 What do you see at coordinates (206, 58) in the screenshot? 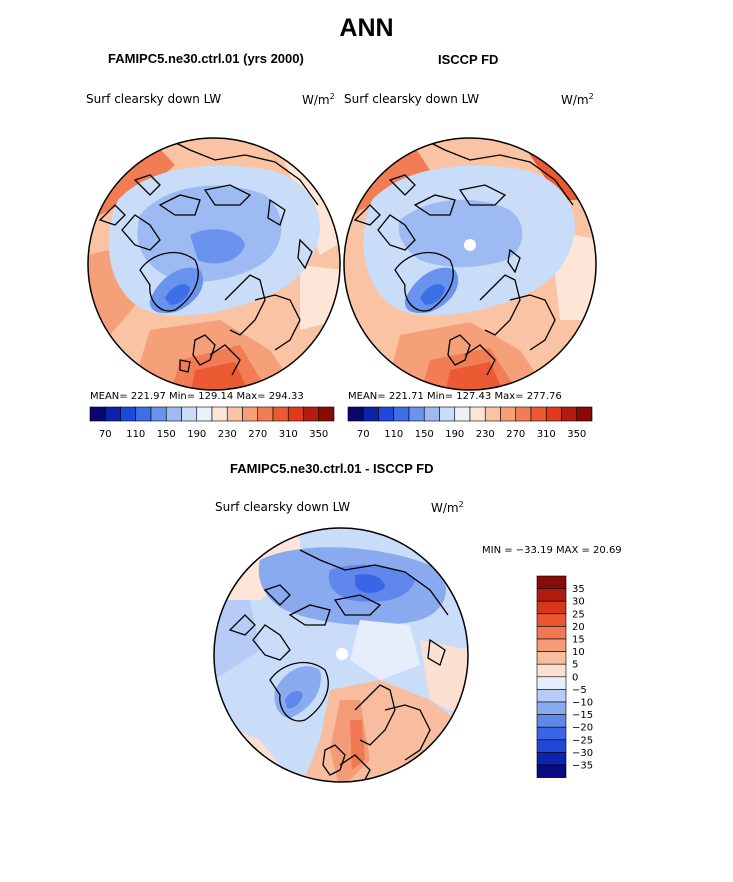
I see `panel-model-title: FAMIPC5.ne30.ctrl.01 (yrs 2000)` at bounding box center [206, 58].